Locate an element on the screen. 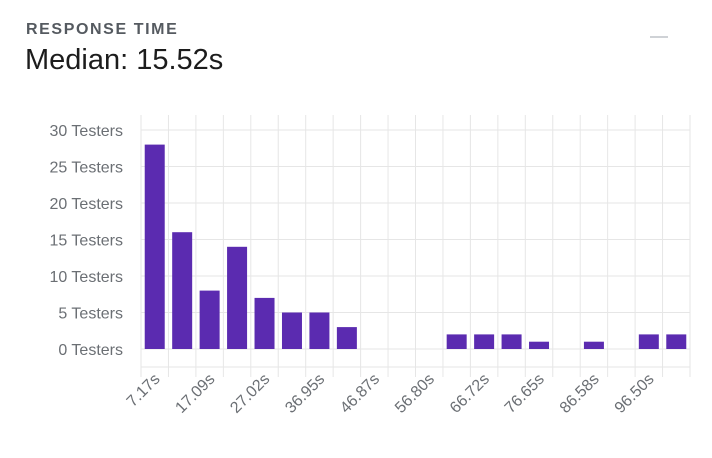 The height and width of the screenshot is (458, 712). minus-icon is located at coordinates (659, 37).